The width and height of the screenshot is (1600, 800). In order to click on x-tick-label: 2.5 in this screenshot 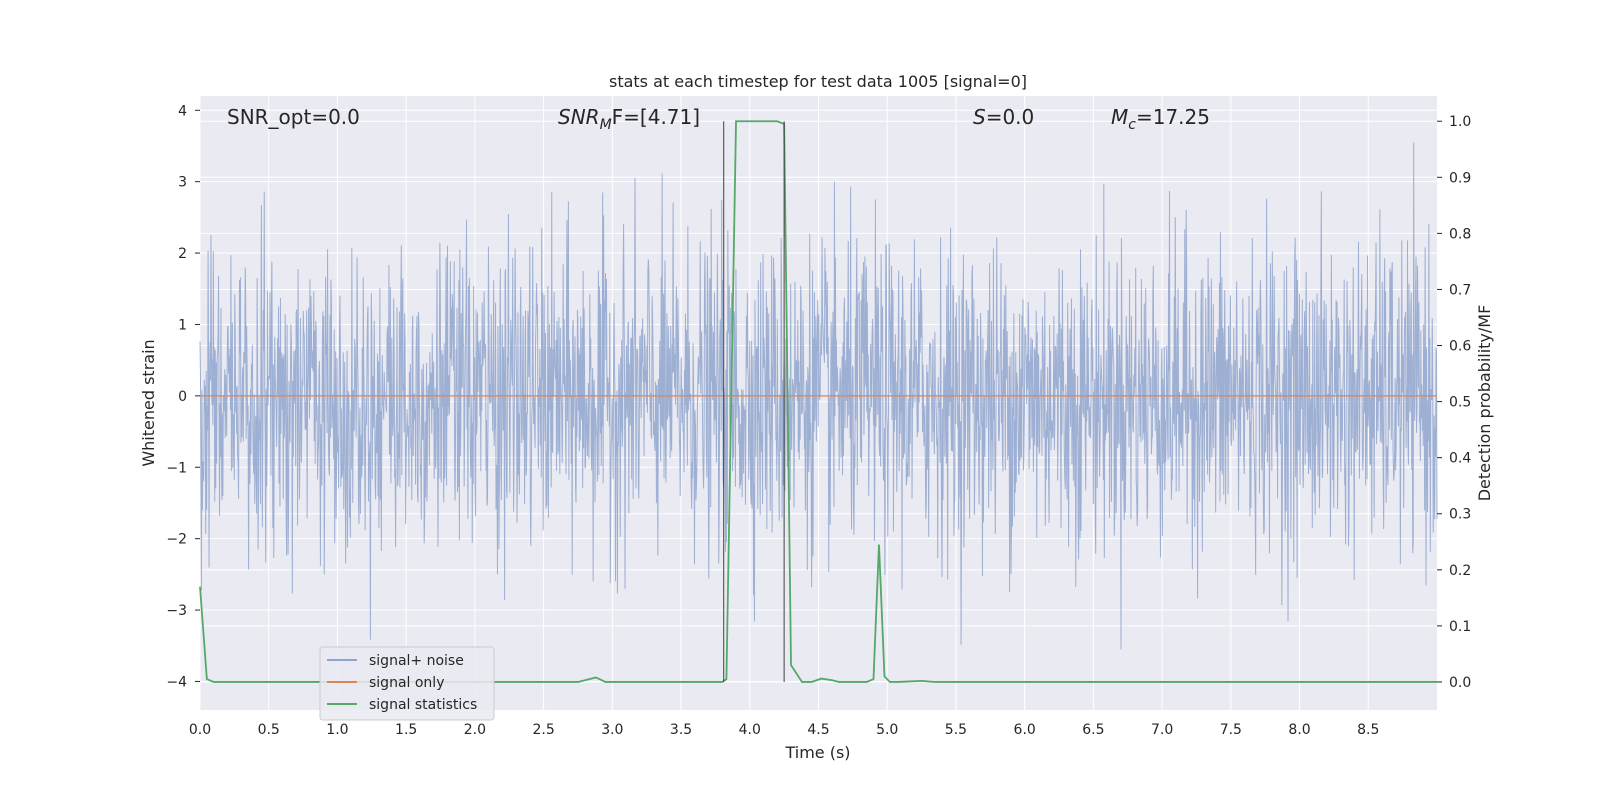, I will do `click(543, 730)`.